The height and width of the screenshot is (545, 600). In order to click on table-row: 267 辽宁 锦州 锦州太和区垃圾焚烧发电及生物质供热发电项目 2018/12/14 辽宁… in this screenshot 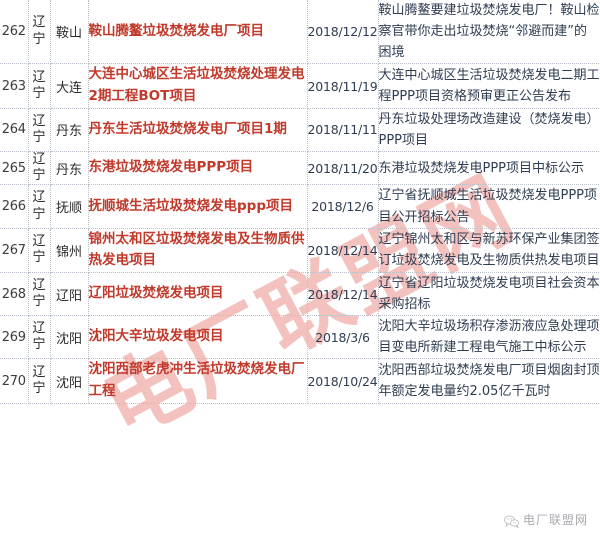, I will do `click(300, 251)`.